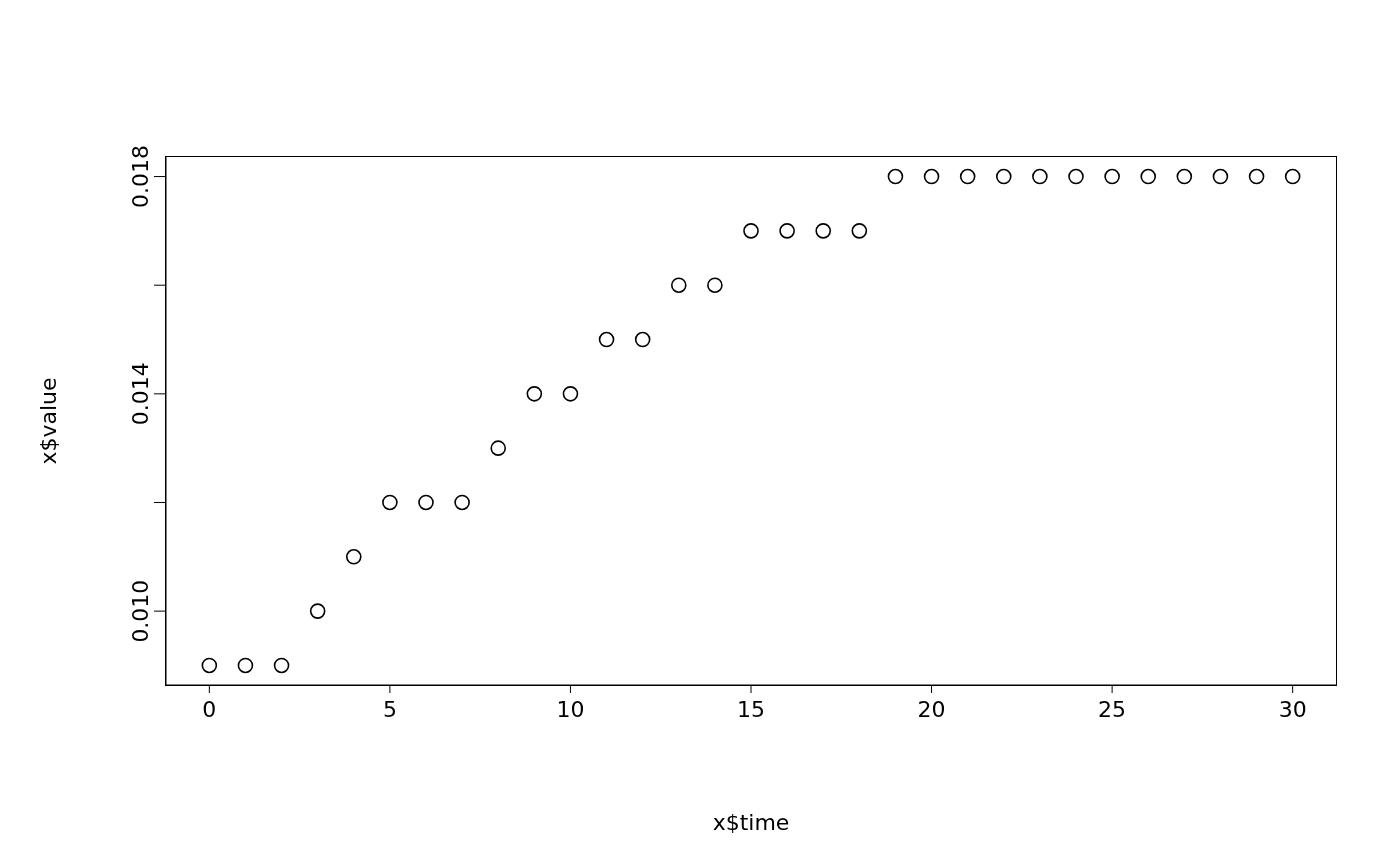 This screenshot has width=1400, height=866. Describe the element at coordinates (140, 611) in the screenshot. I see `y-tick-label: 0.010` at that location.